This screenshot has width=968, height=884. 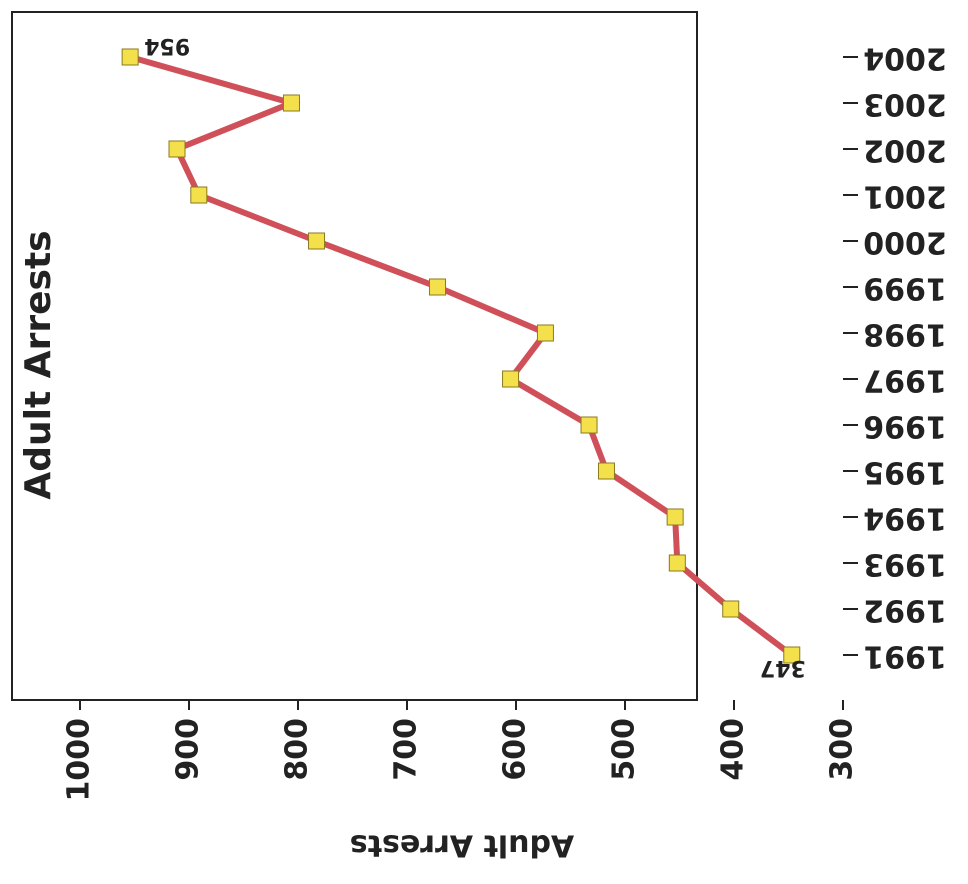 I want to click on x-tick-label: 1996, so click(x=905, y=426).